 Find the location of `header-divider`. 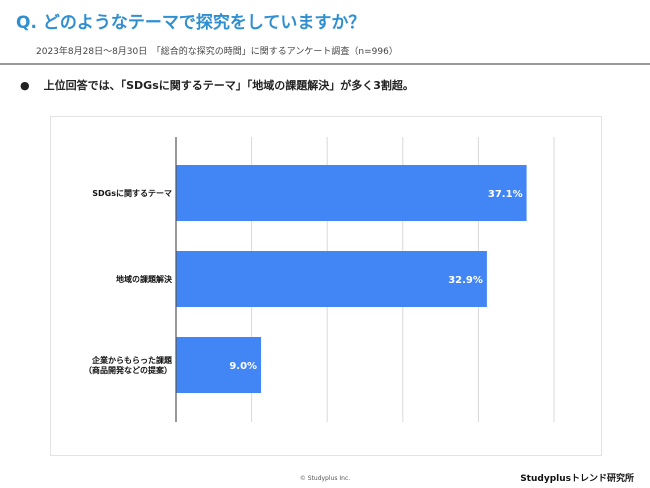

header-divider is located at coordinates (325, 64).